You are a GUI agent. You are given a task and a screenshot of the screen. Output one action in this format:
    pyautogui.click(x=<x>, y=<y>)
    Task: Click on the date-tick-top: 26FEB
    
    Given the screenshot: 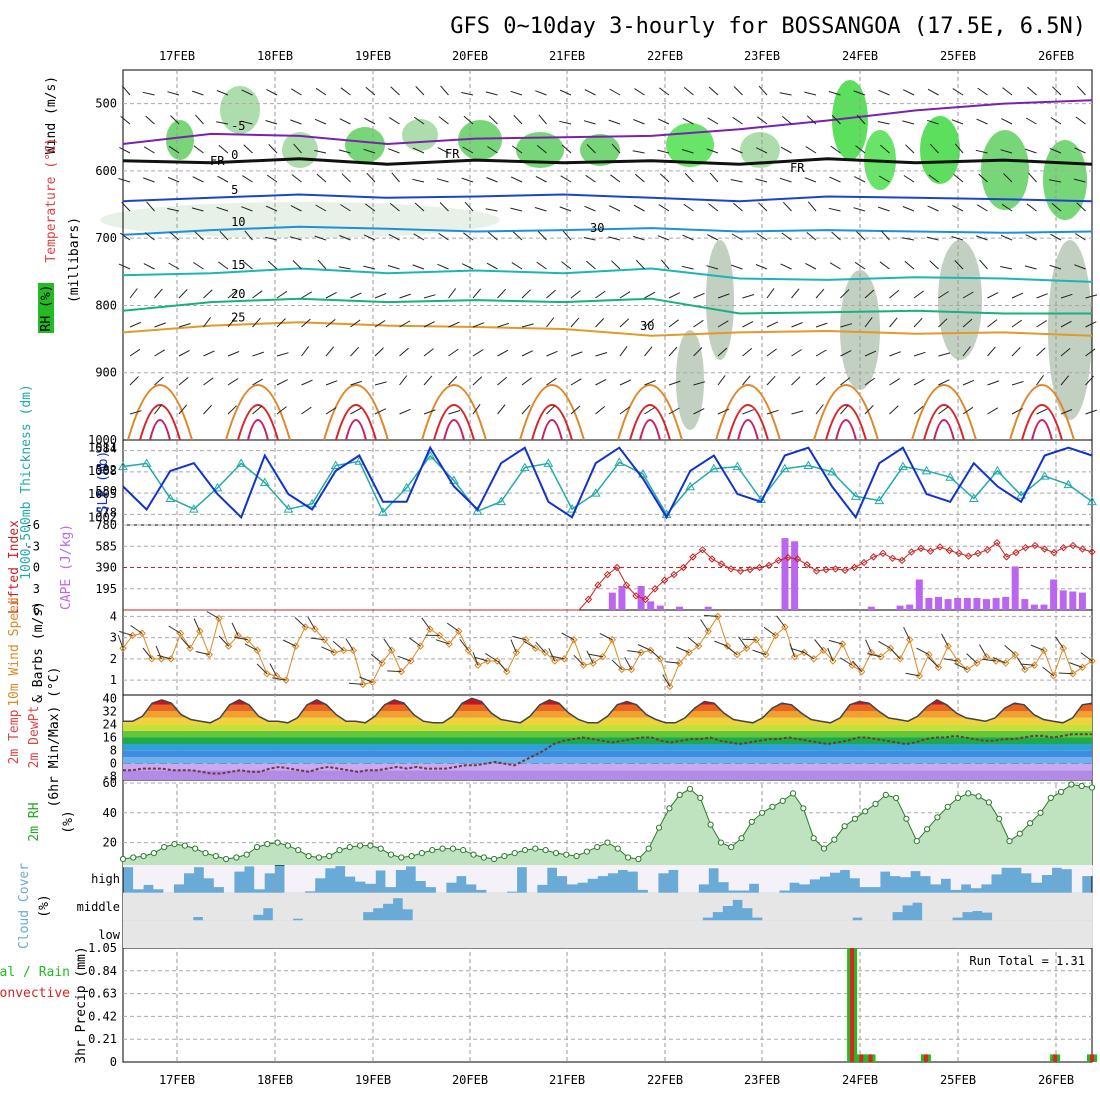 What is the action you would take?
    pyautogui.click(x=1056, y=56)
    